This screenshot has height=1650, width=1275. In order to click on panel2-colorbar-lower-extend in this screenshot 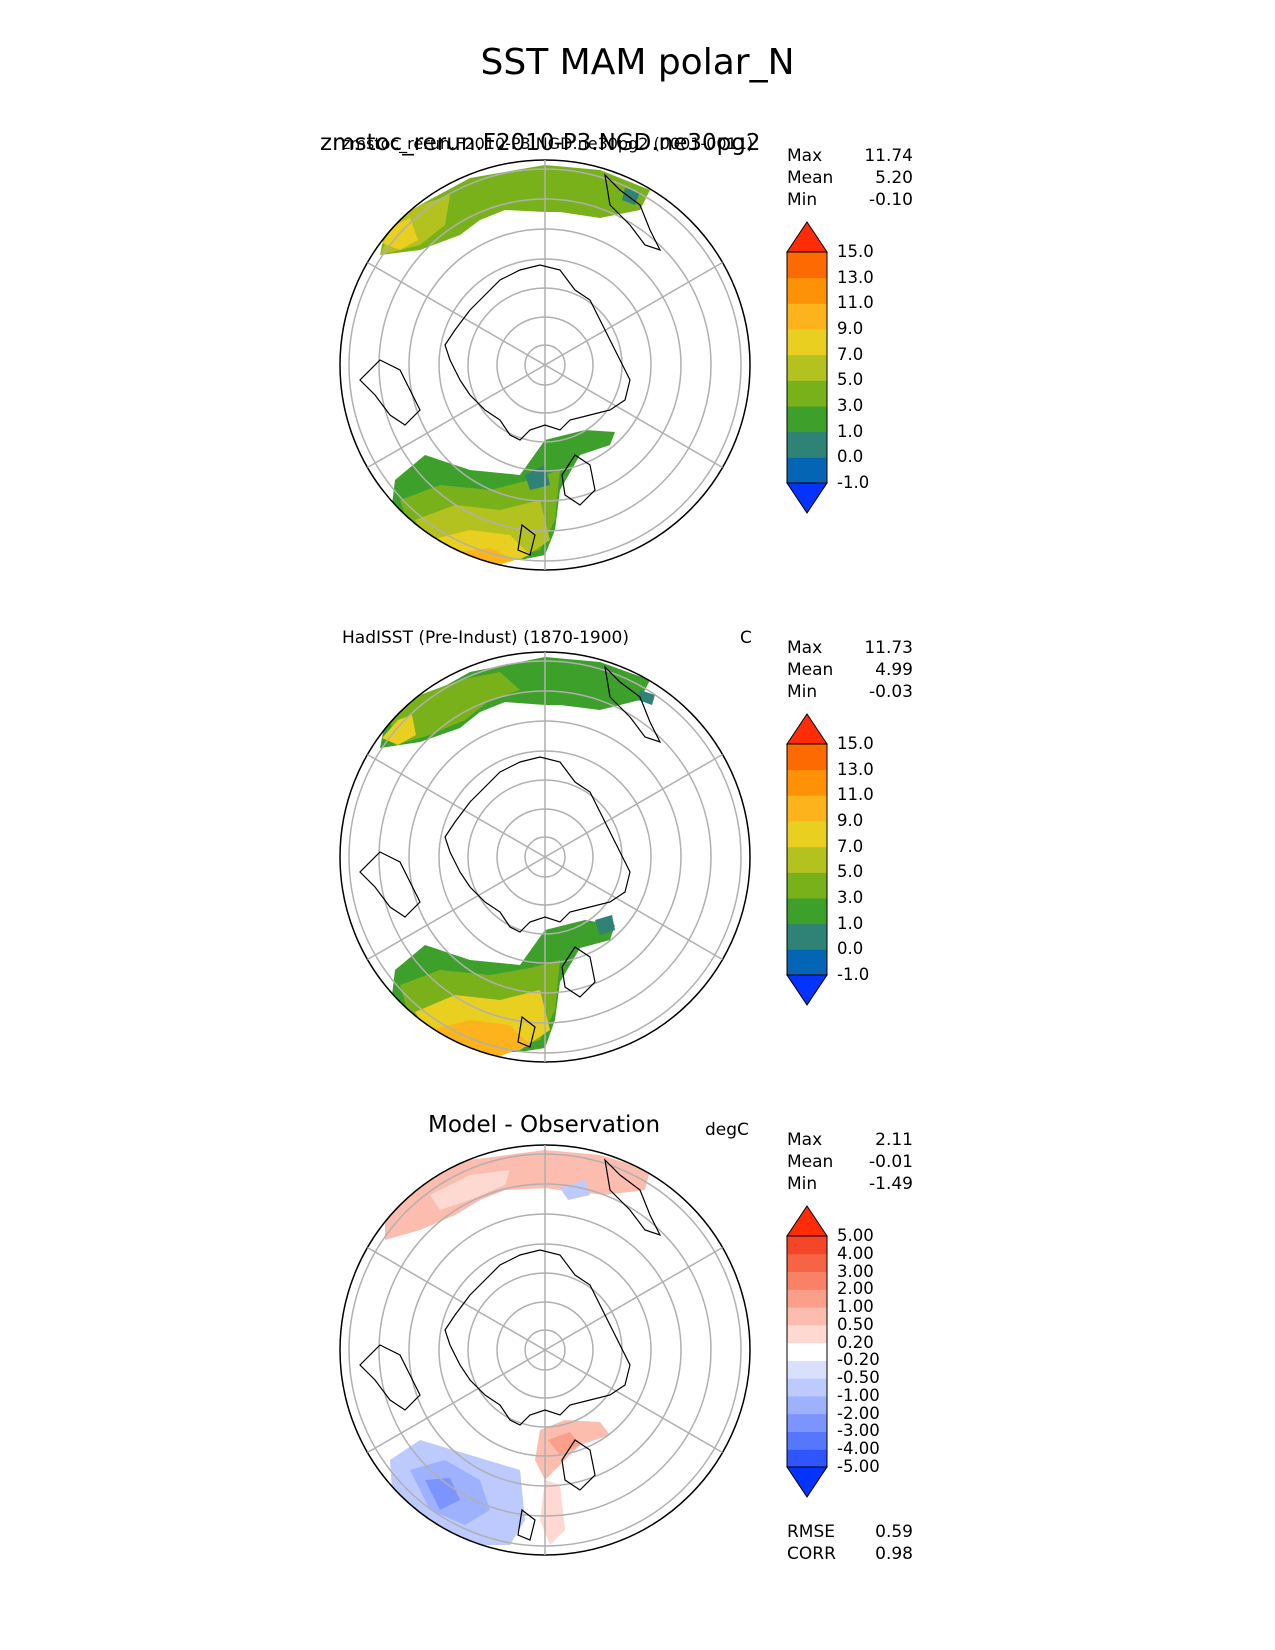, I will do `click(807, 990)`.